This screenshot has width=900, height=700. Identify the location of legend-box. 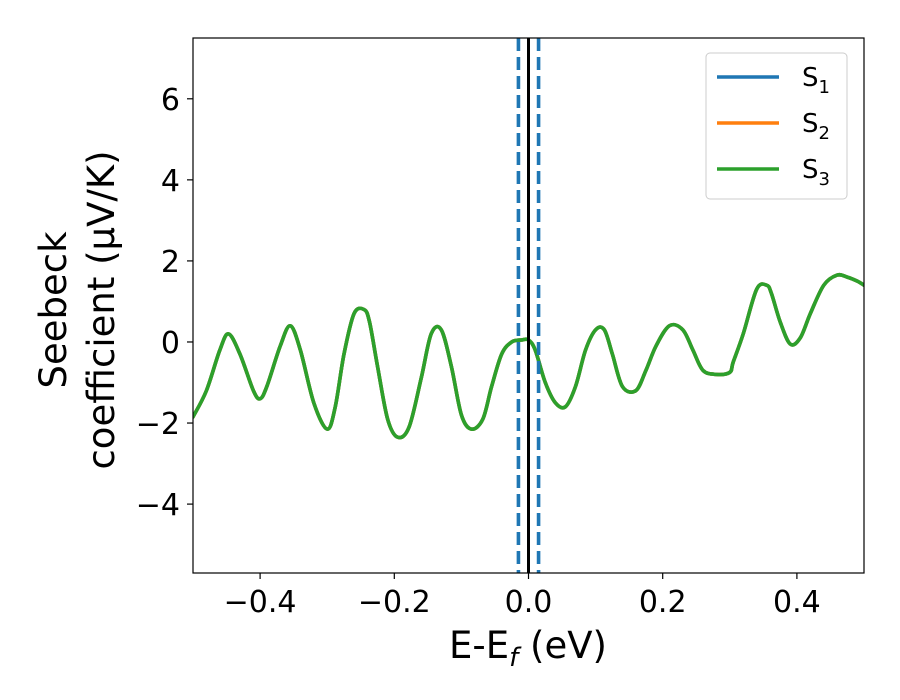
(776, 126).